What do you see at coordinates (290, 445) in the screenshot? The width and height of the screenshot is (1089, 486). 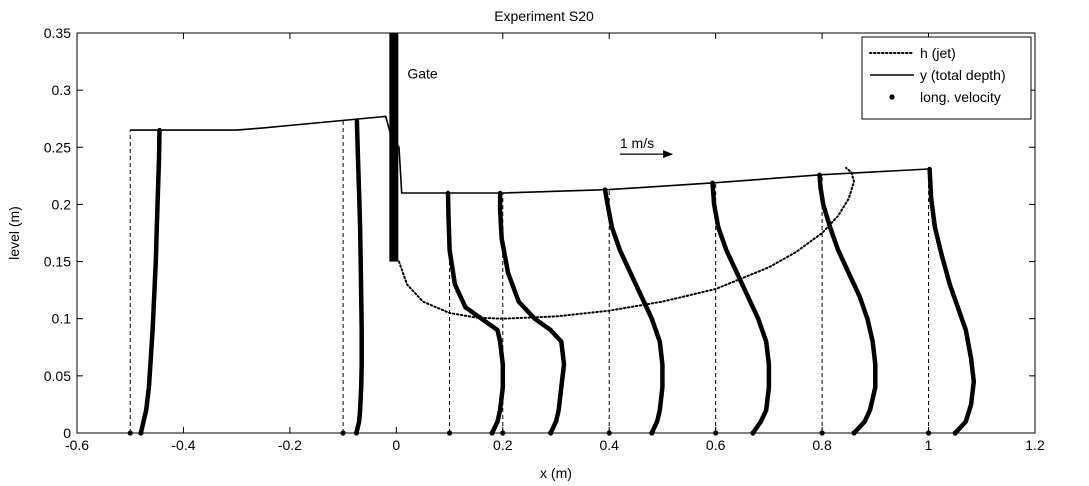 I see `x-tick-label: -0.2` at bounding box center [290, 445].